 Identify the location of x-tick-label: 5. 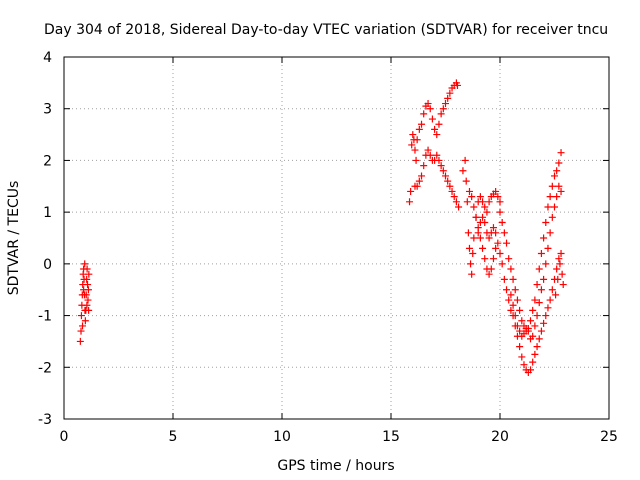
(173, 437).